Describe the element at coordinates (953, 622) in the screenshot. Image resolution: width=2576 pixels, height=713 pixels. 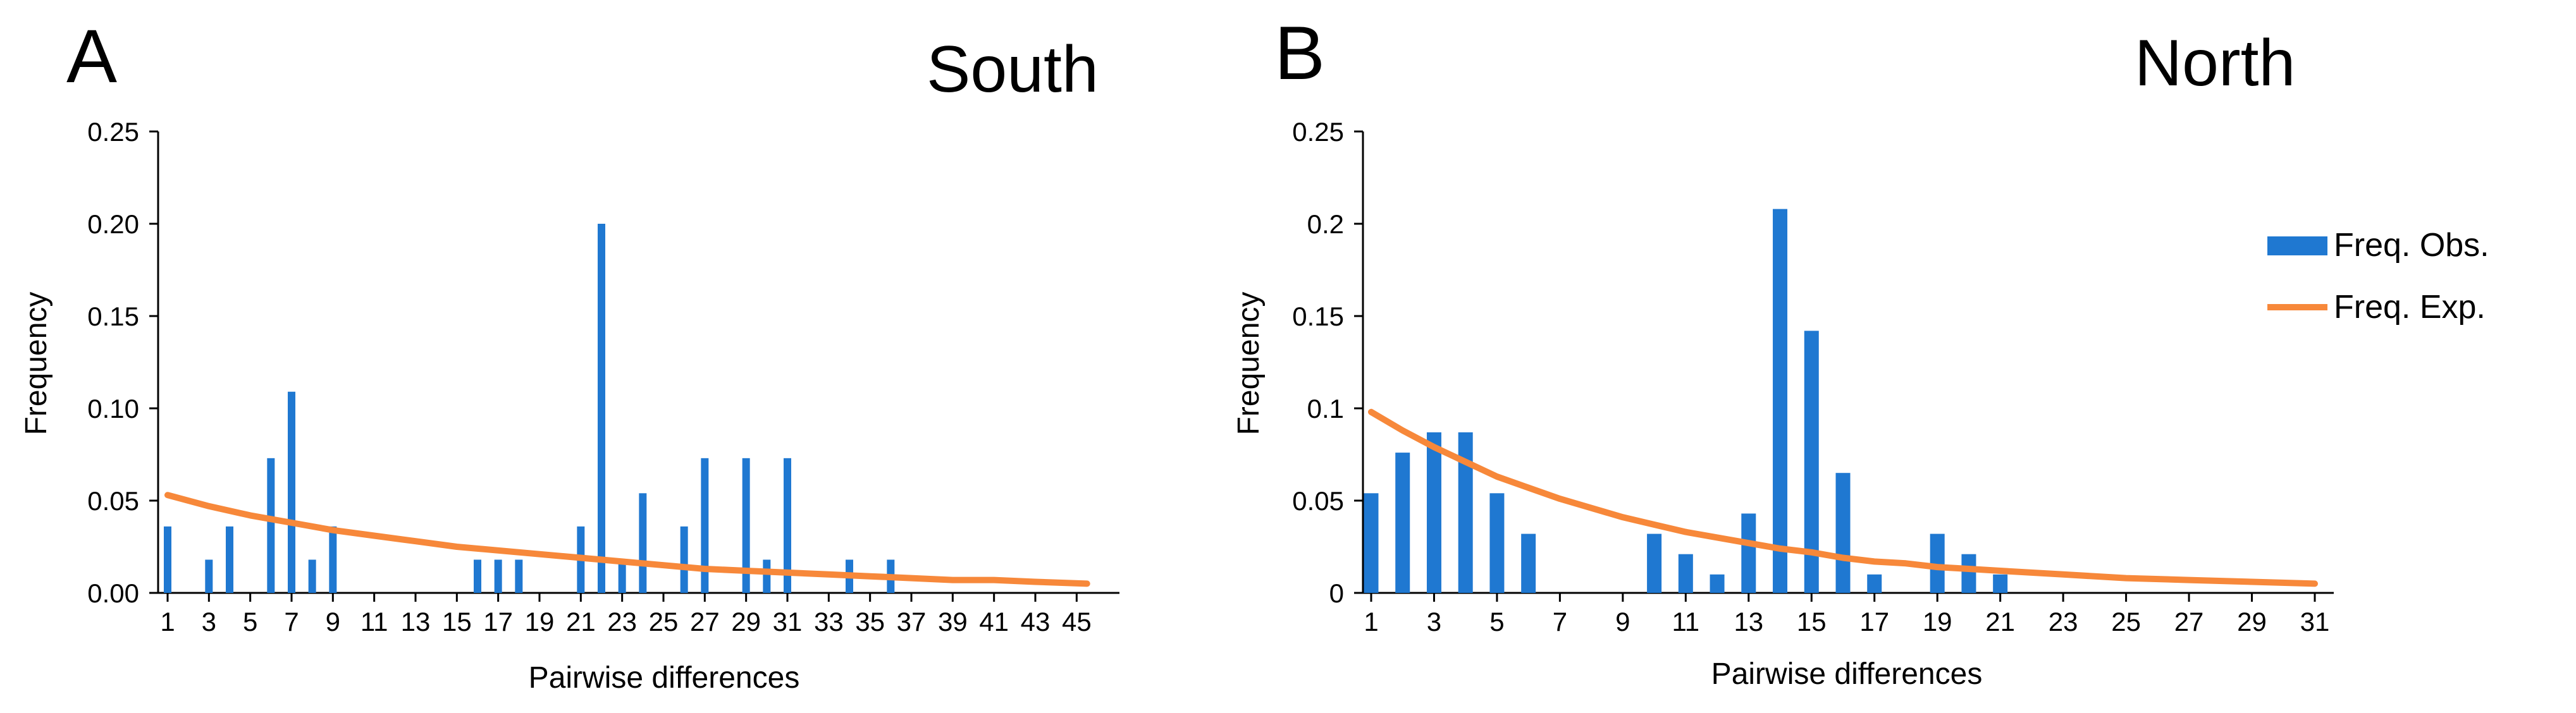
I see `x-tick-label: 39` at that location.